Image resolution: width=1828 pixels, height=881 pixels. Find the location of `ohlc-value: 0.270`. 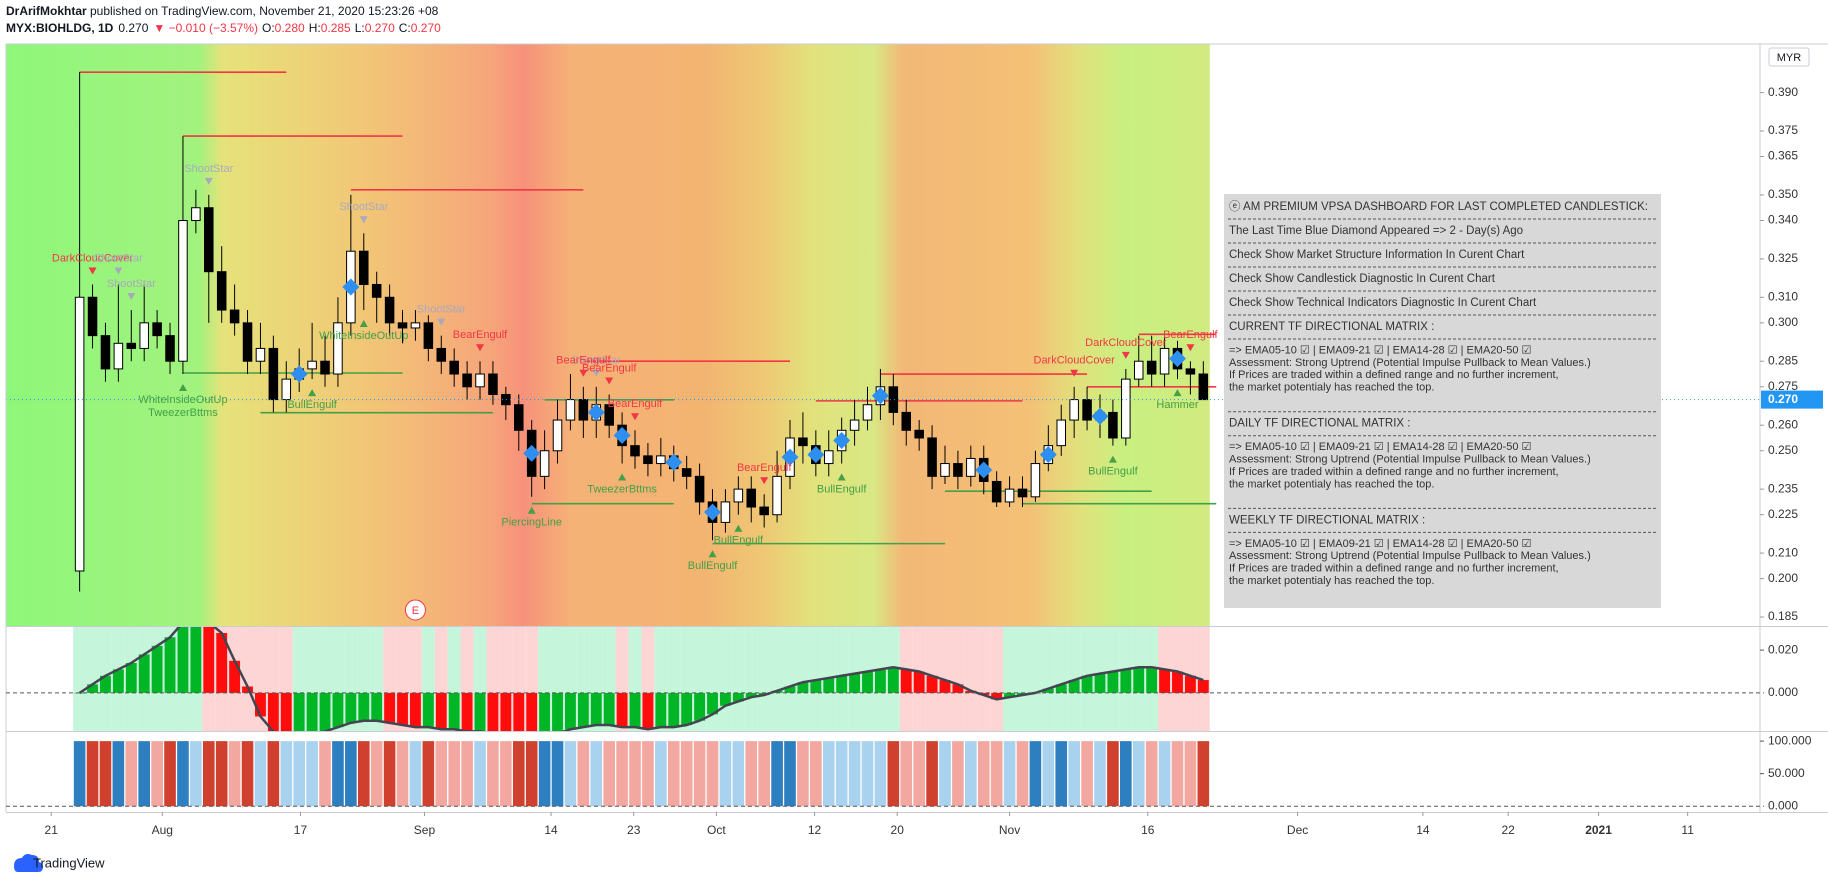

ohlc-value: 0.270 is located at coordinates (426, 28).